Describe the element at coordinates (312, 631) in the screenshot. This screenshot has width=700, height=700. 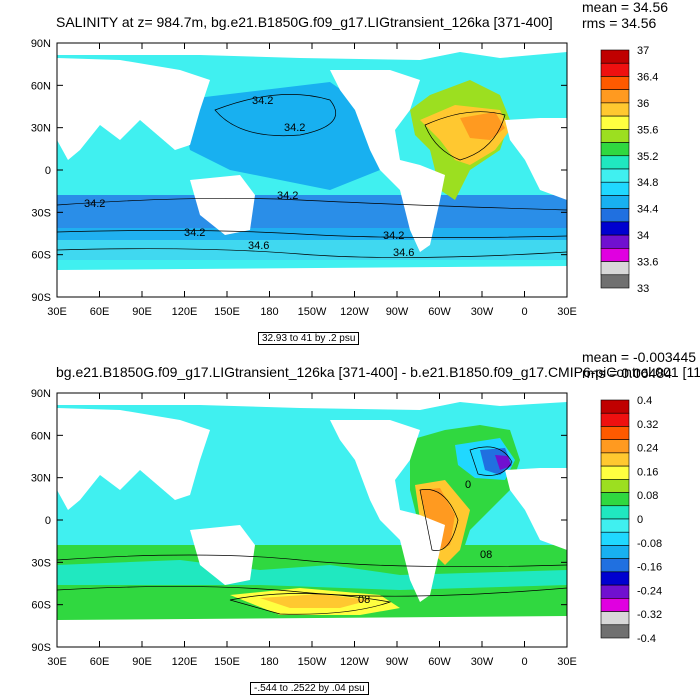
I see `antarctica-land` at that location.